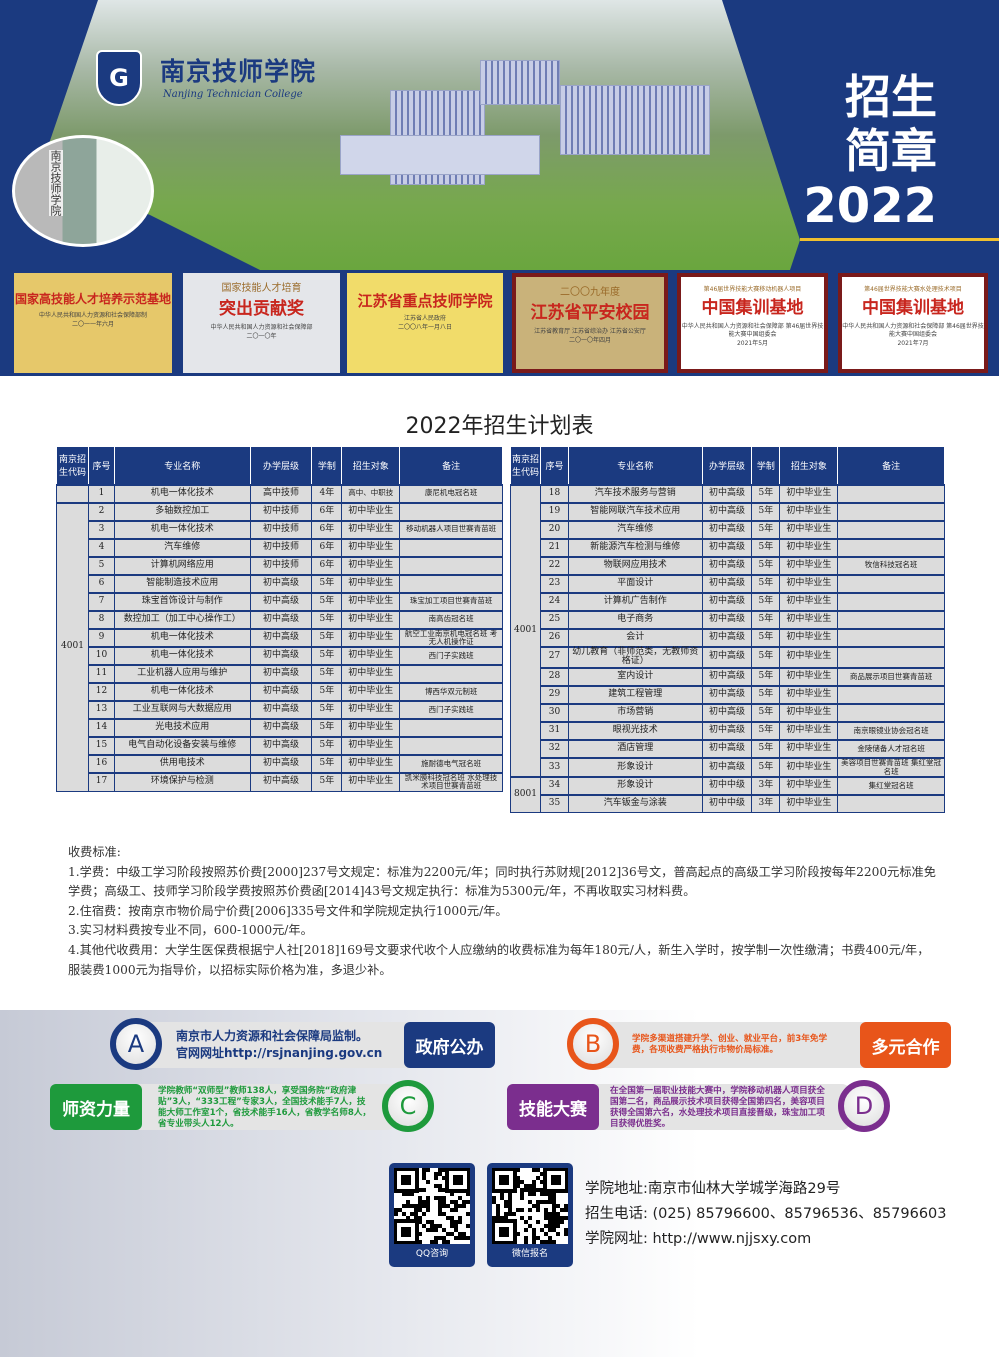 This screenshot has height=1357, width=999. I want to click on cell: 21, so click(554, 547).